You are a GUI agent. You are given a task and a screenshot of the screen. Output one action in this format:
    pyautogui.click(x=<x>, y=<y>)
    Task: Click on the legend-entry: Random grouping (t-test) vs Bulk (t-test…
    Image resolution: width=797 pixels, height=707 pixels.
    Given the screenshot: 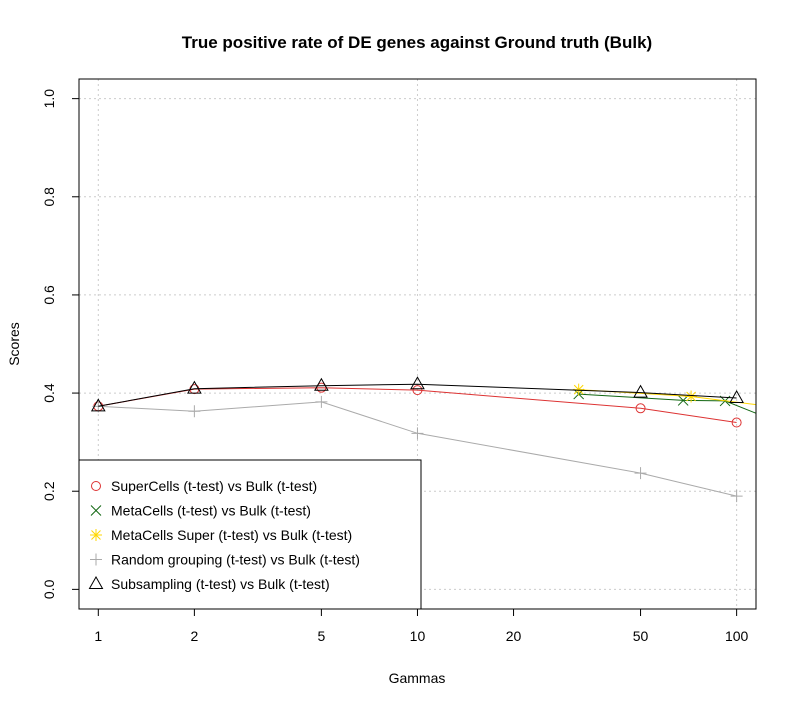 What is the action you would take?
    pyautogui.click(x=225, y=560)
    